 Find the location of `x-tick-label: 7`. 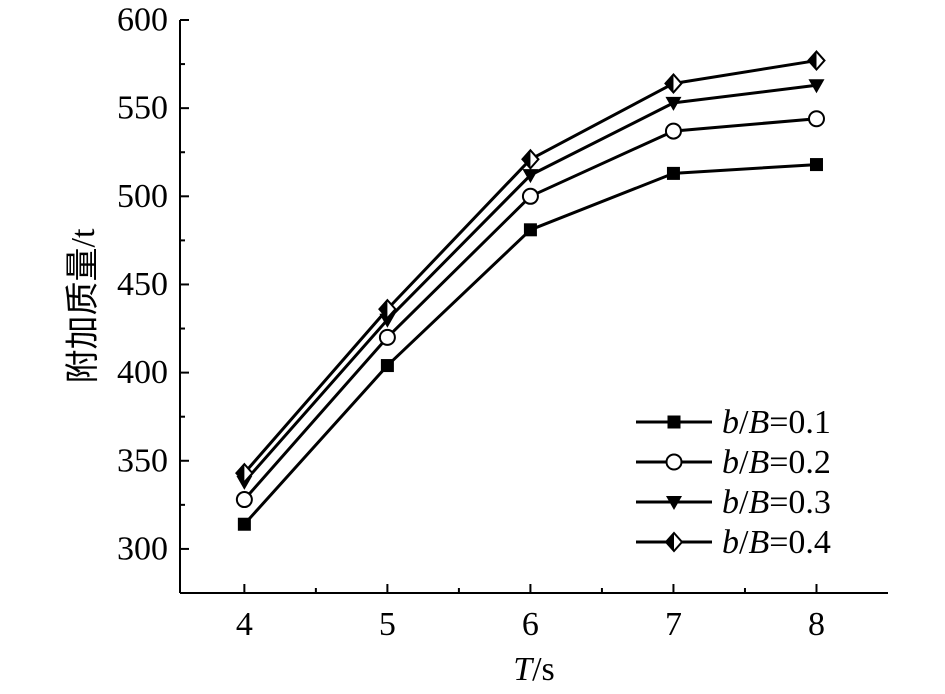

x-tick-label: 7 is located at coordinates (673, 624).